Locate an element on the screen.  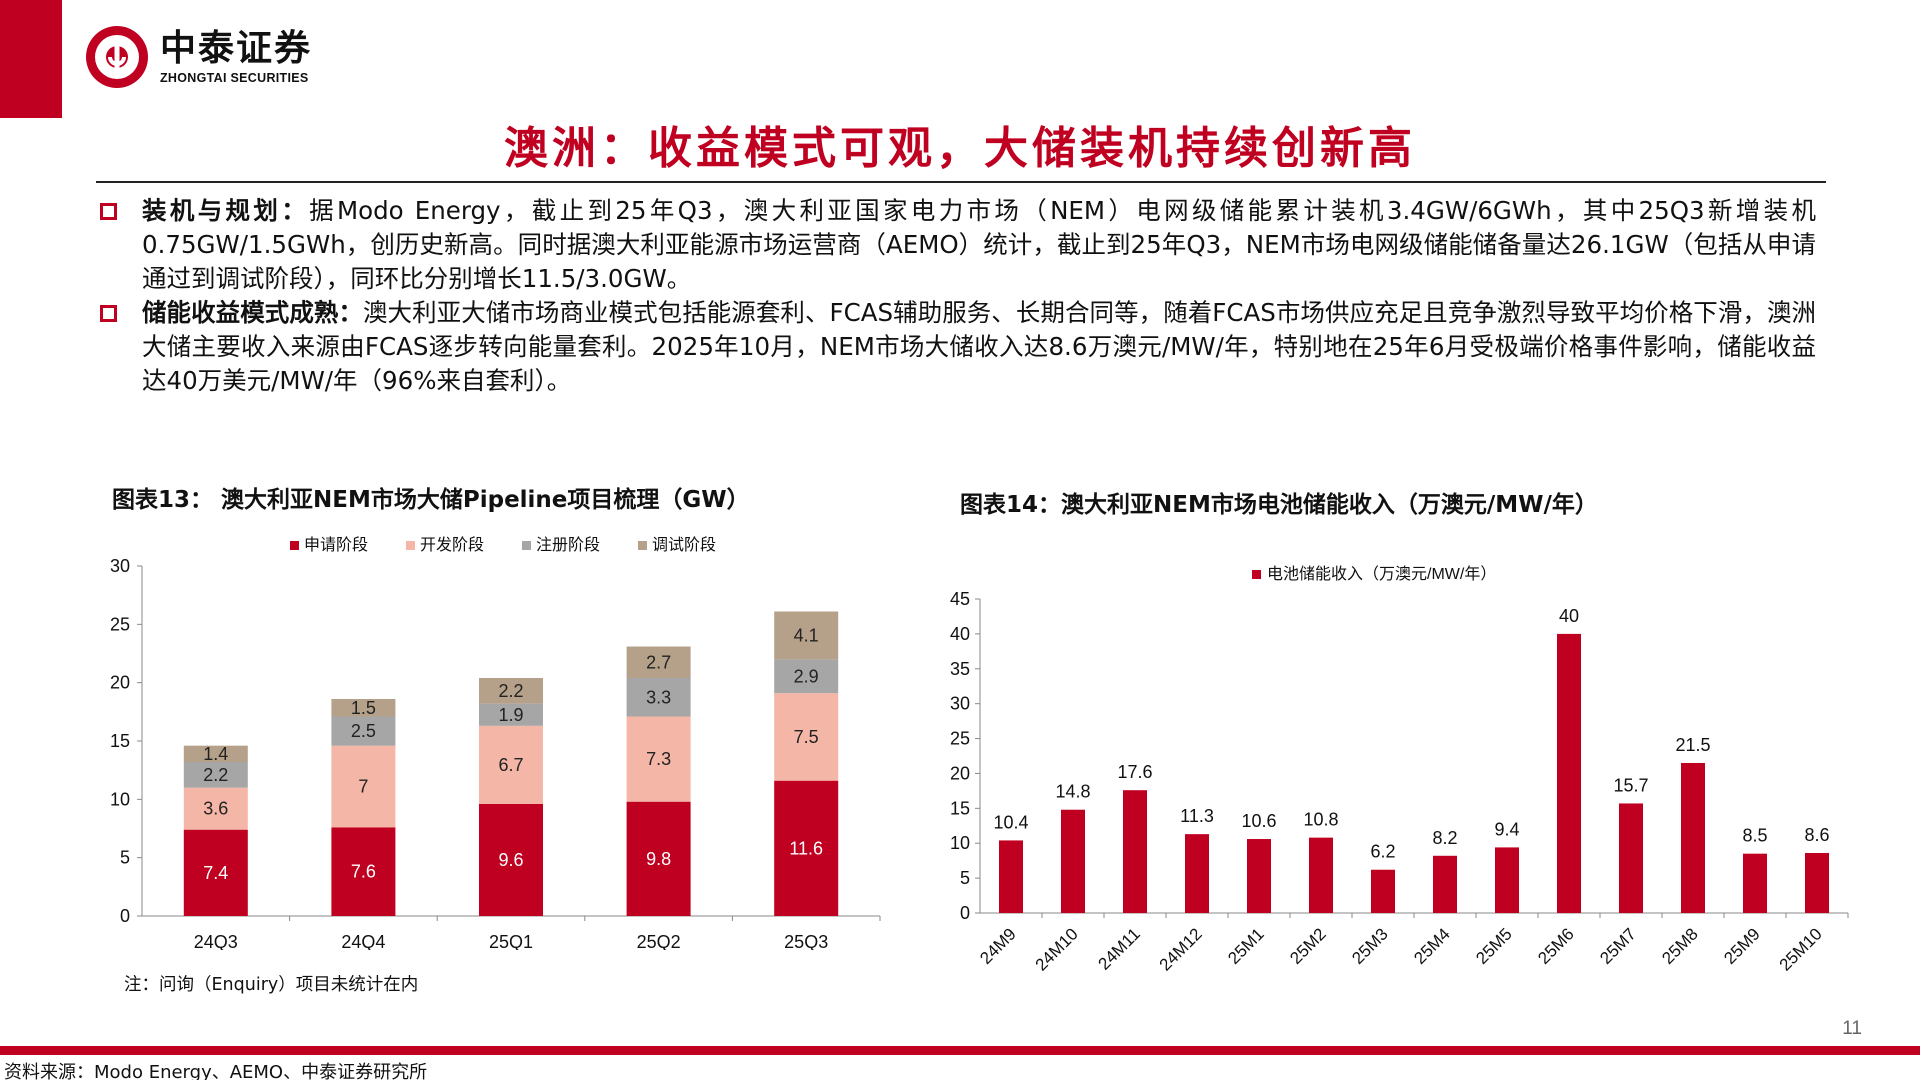
x-tick-label: 25M10 is located at coordinates (1801, 949).